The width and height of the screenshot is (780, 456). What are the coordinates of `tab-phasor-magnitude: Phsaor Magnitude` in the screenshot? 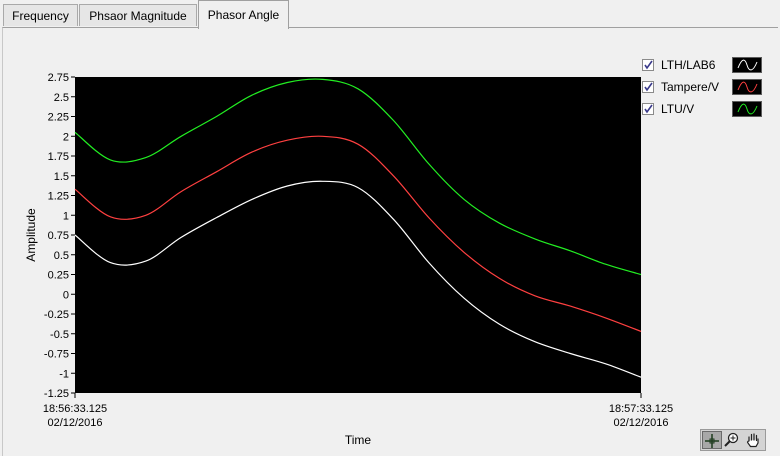 It's located at (138, 15).